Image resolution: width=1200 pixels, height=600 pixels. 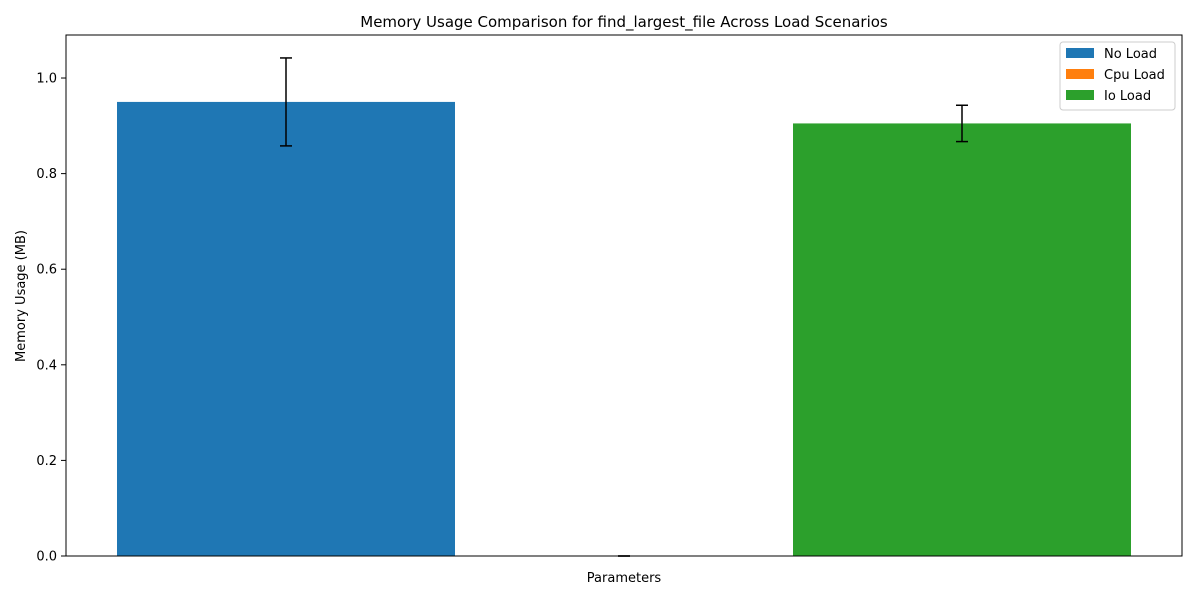 I want to click on legend: No Load Cpu Load Io Load, so click(x=1117, y=76).